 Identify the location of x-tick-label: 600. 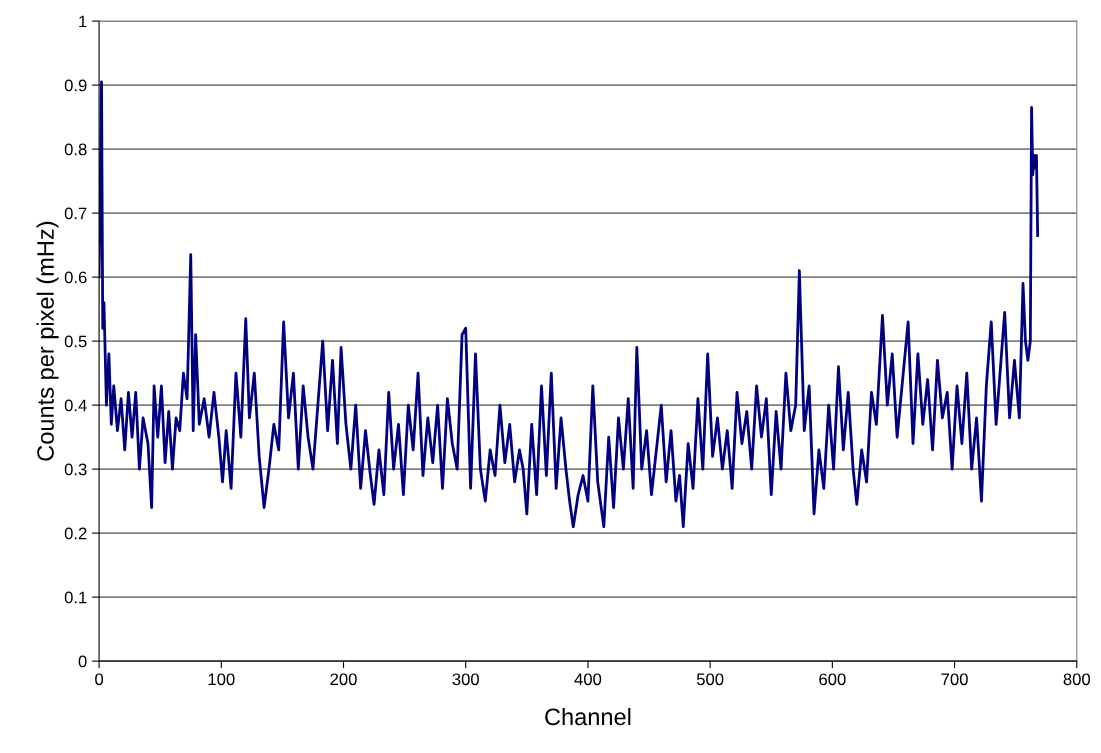
(832, 679).